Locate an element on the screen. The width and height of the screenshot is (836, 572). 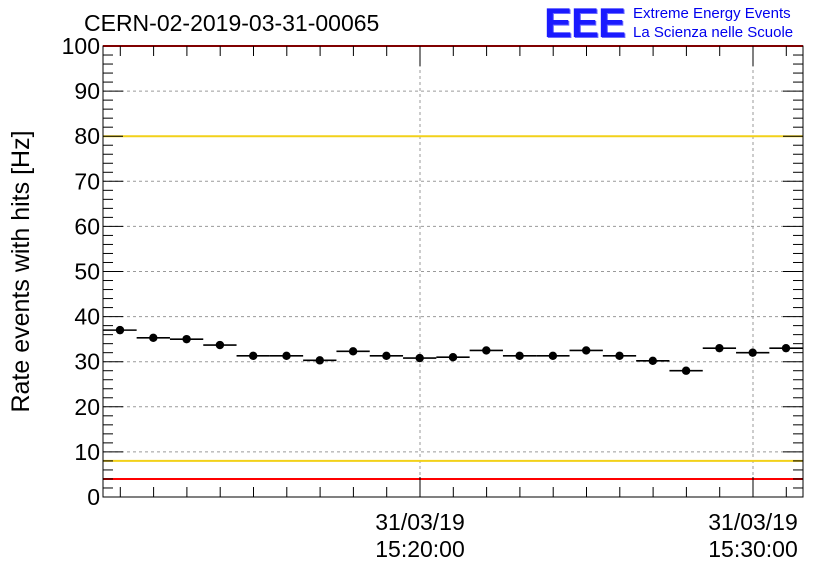
y-tick-label: 90 is located at coordinates (87, 91).